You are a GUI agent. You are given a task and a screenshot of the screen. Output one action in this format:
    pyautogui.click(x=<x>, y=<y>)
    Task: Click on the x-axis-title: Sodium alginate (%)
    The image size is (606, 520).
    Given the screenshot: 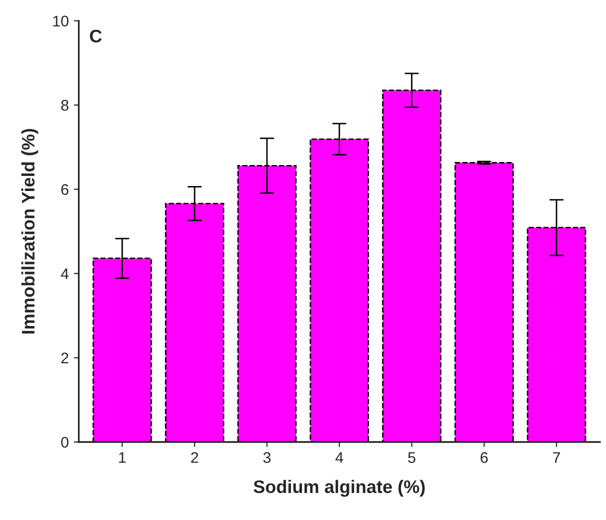 What is the action you would take?
    pyautogui.click(x=339, y=488)
    